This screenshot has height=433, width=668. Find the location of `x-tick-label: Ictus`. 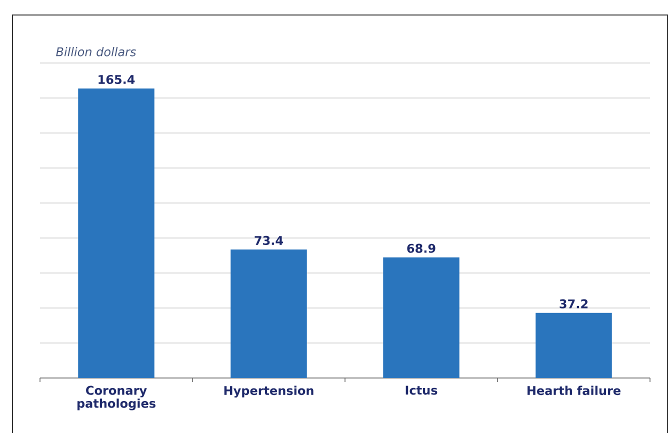

x-tick-label: Ictus is located at coordinates (422, 390).